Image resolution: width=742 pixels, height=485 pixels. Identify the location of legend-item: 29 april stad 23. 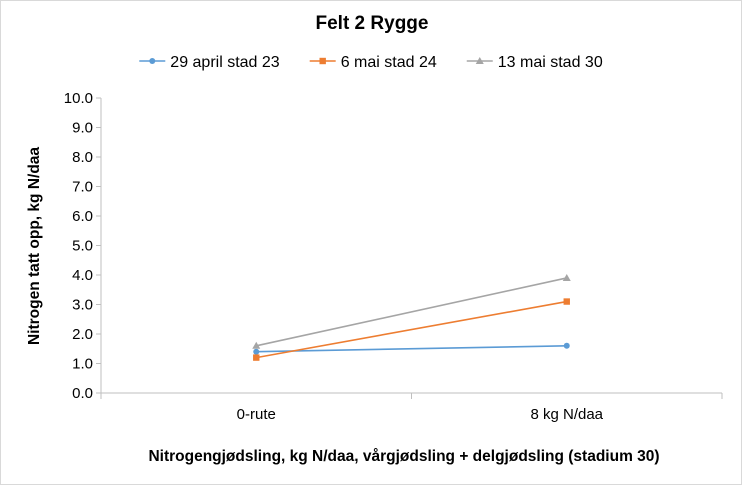
(209, 62).